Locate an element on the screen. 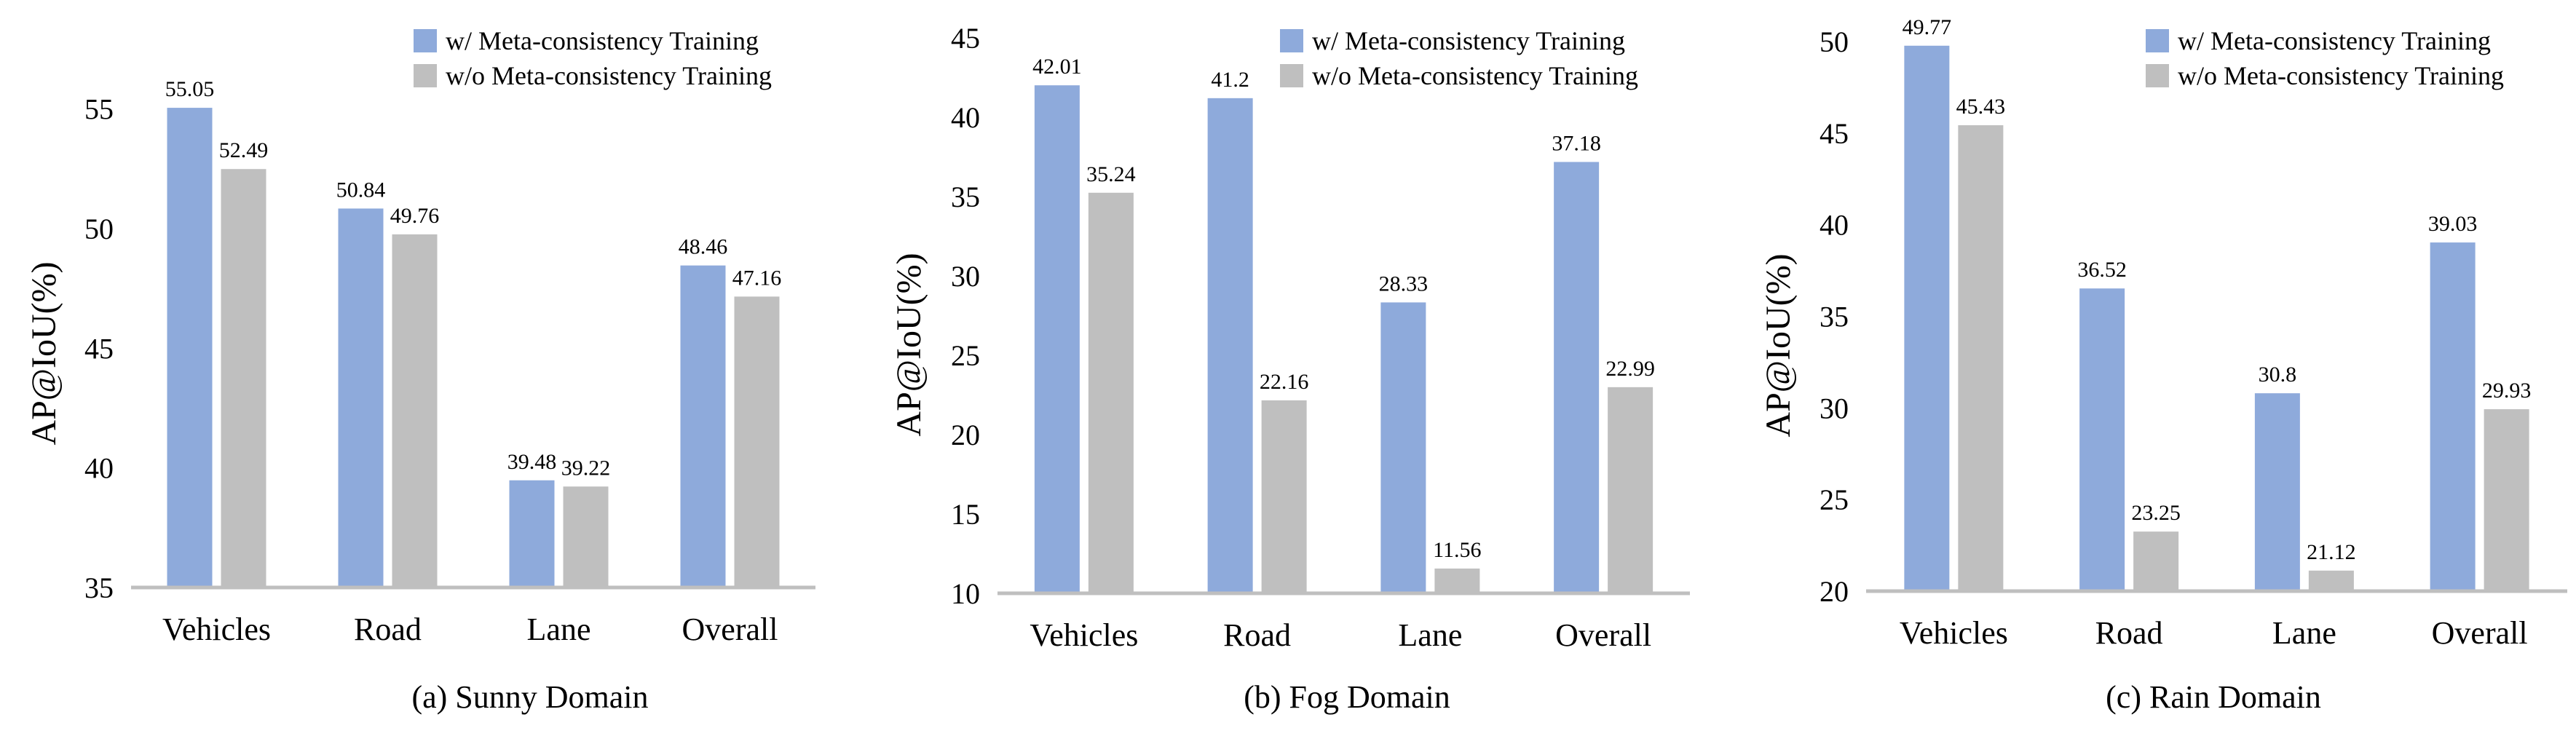 Image resolution: width=2576 pixels, height=744 pixels. chart-2-bar-without-vehicles is located at coordinates (1111, 392).